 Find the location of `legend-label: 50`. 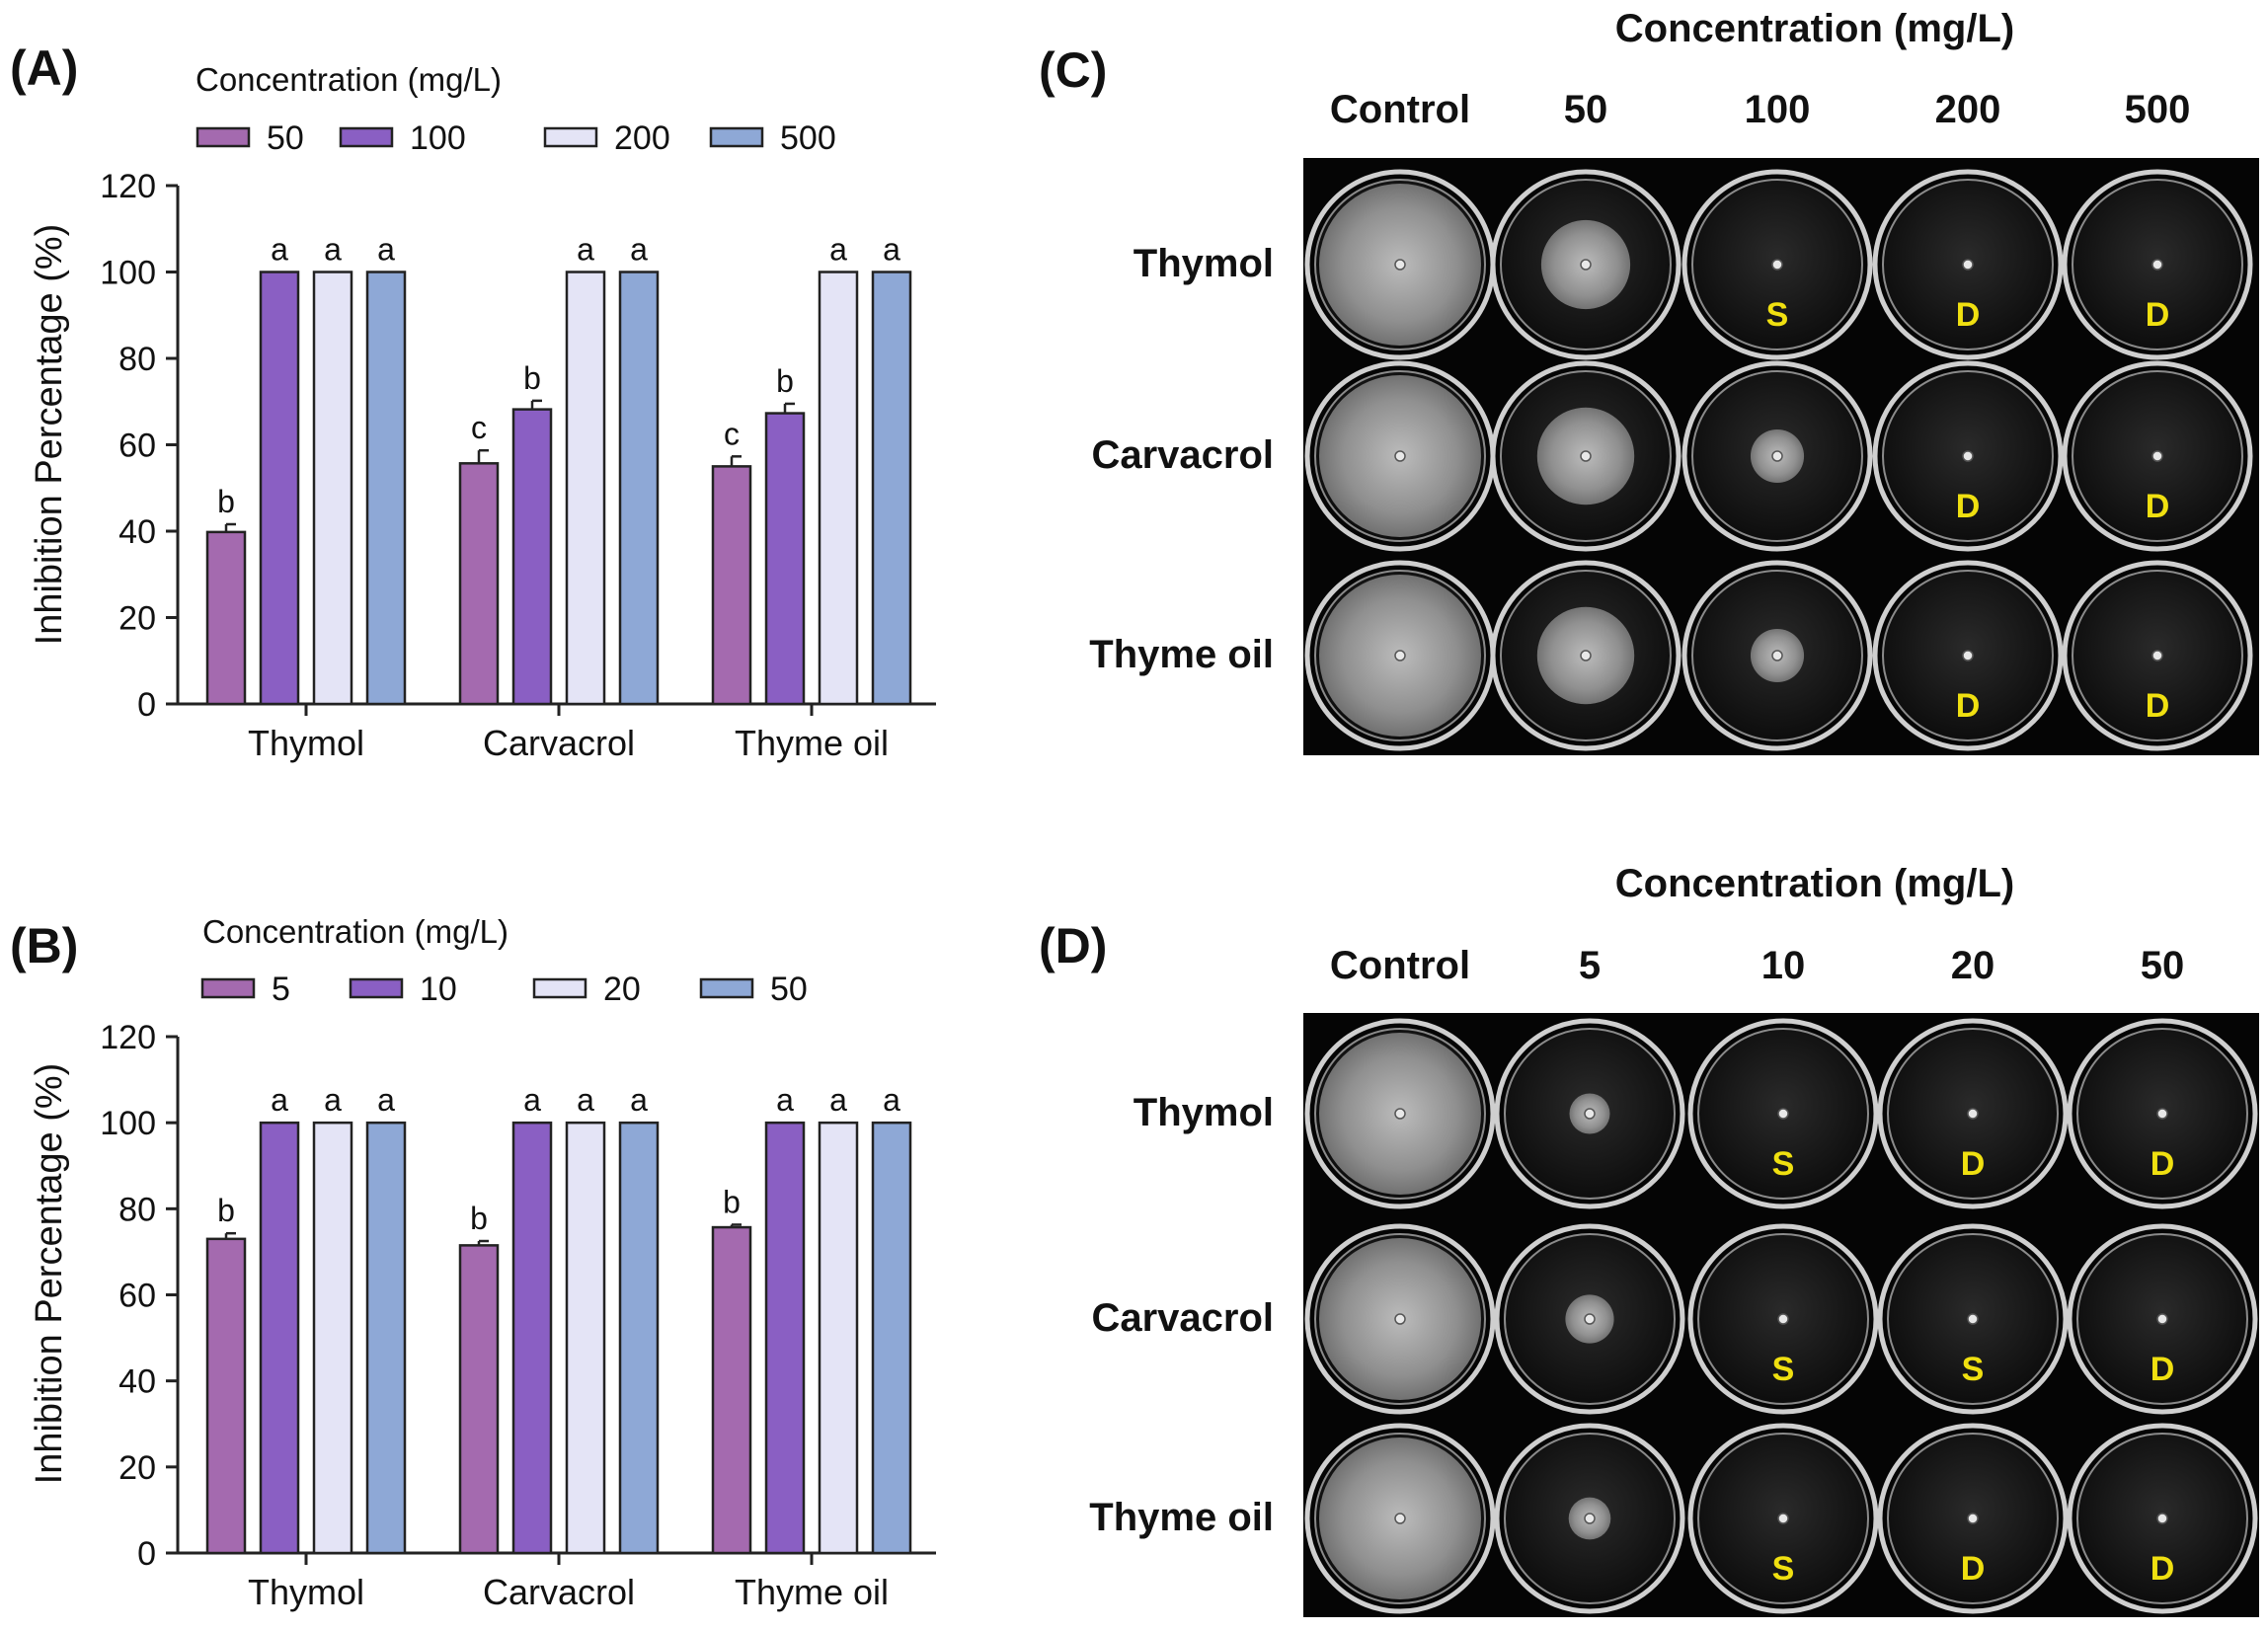

legend-label: 50 is located at coordinates (285, 138).